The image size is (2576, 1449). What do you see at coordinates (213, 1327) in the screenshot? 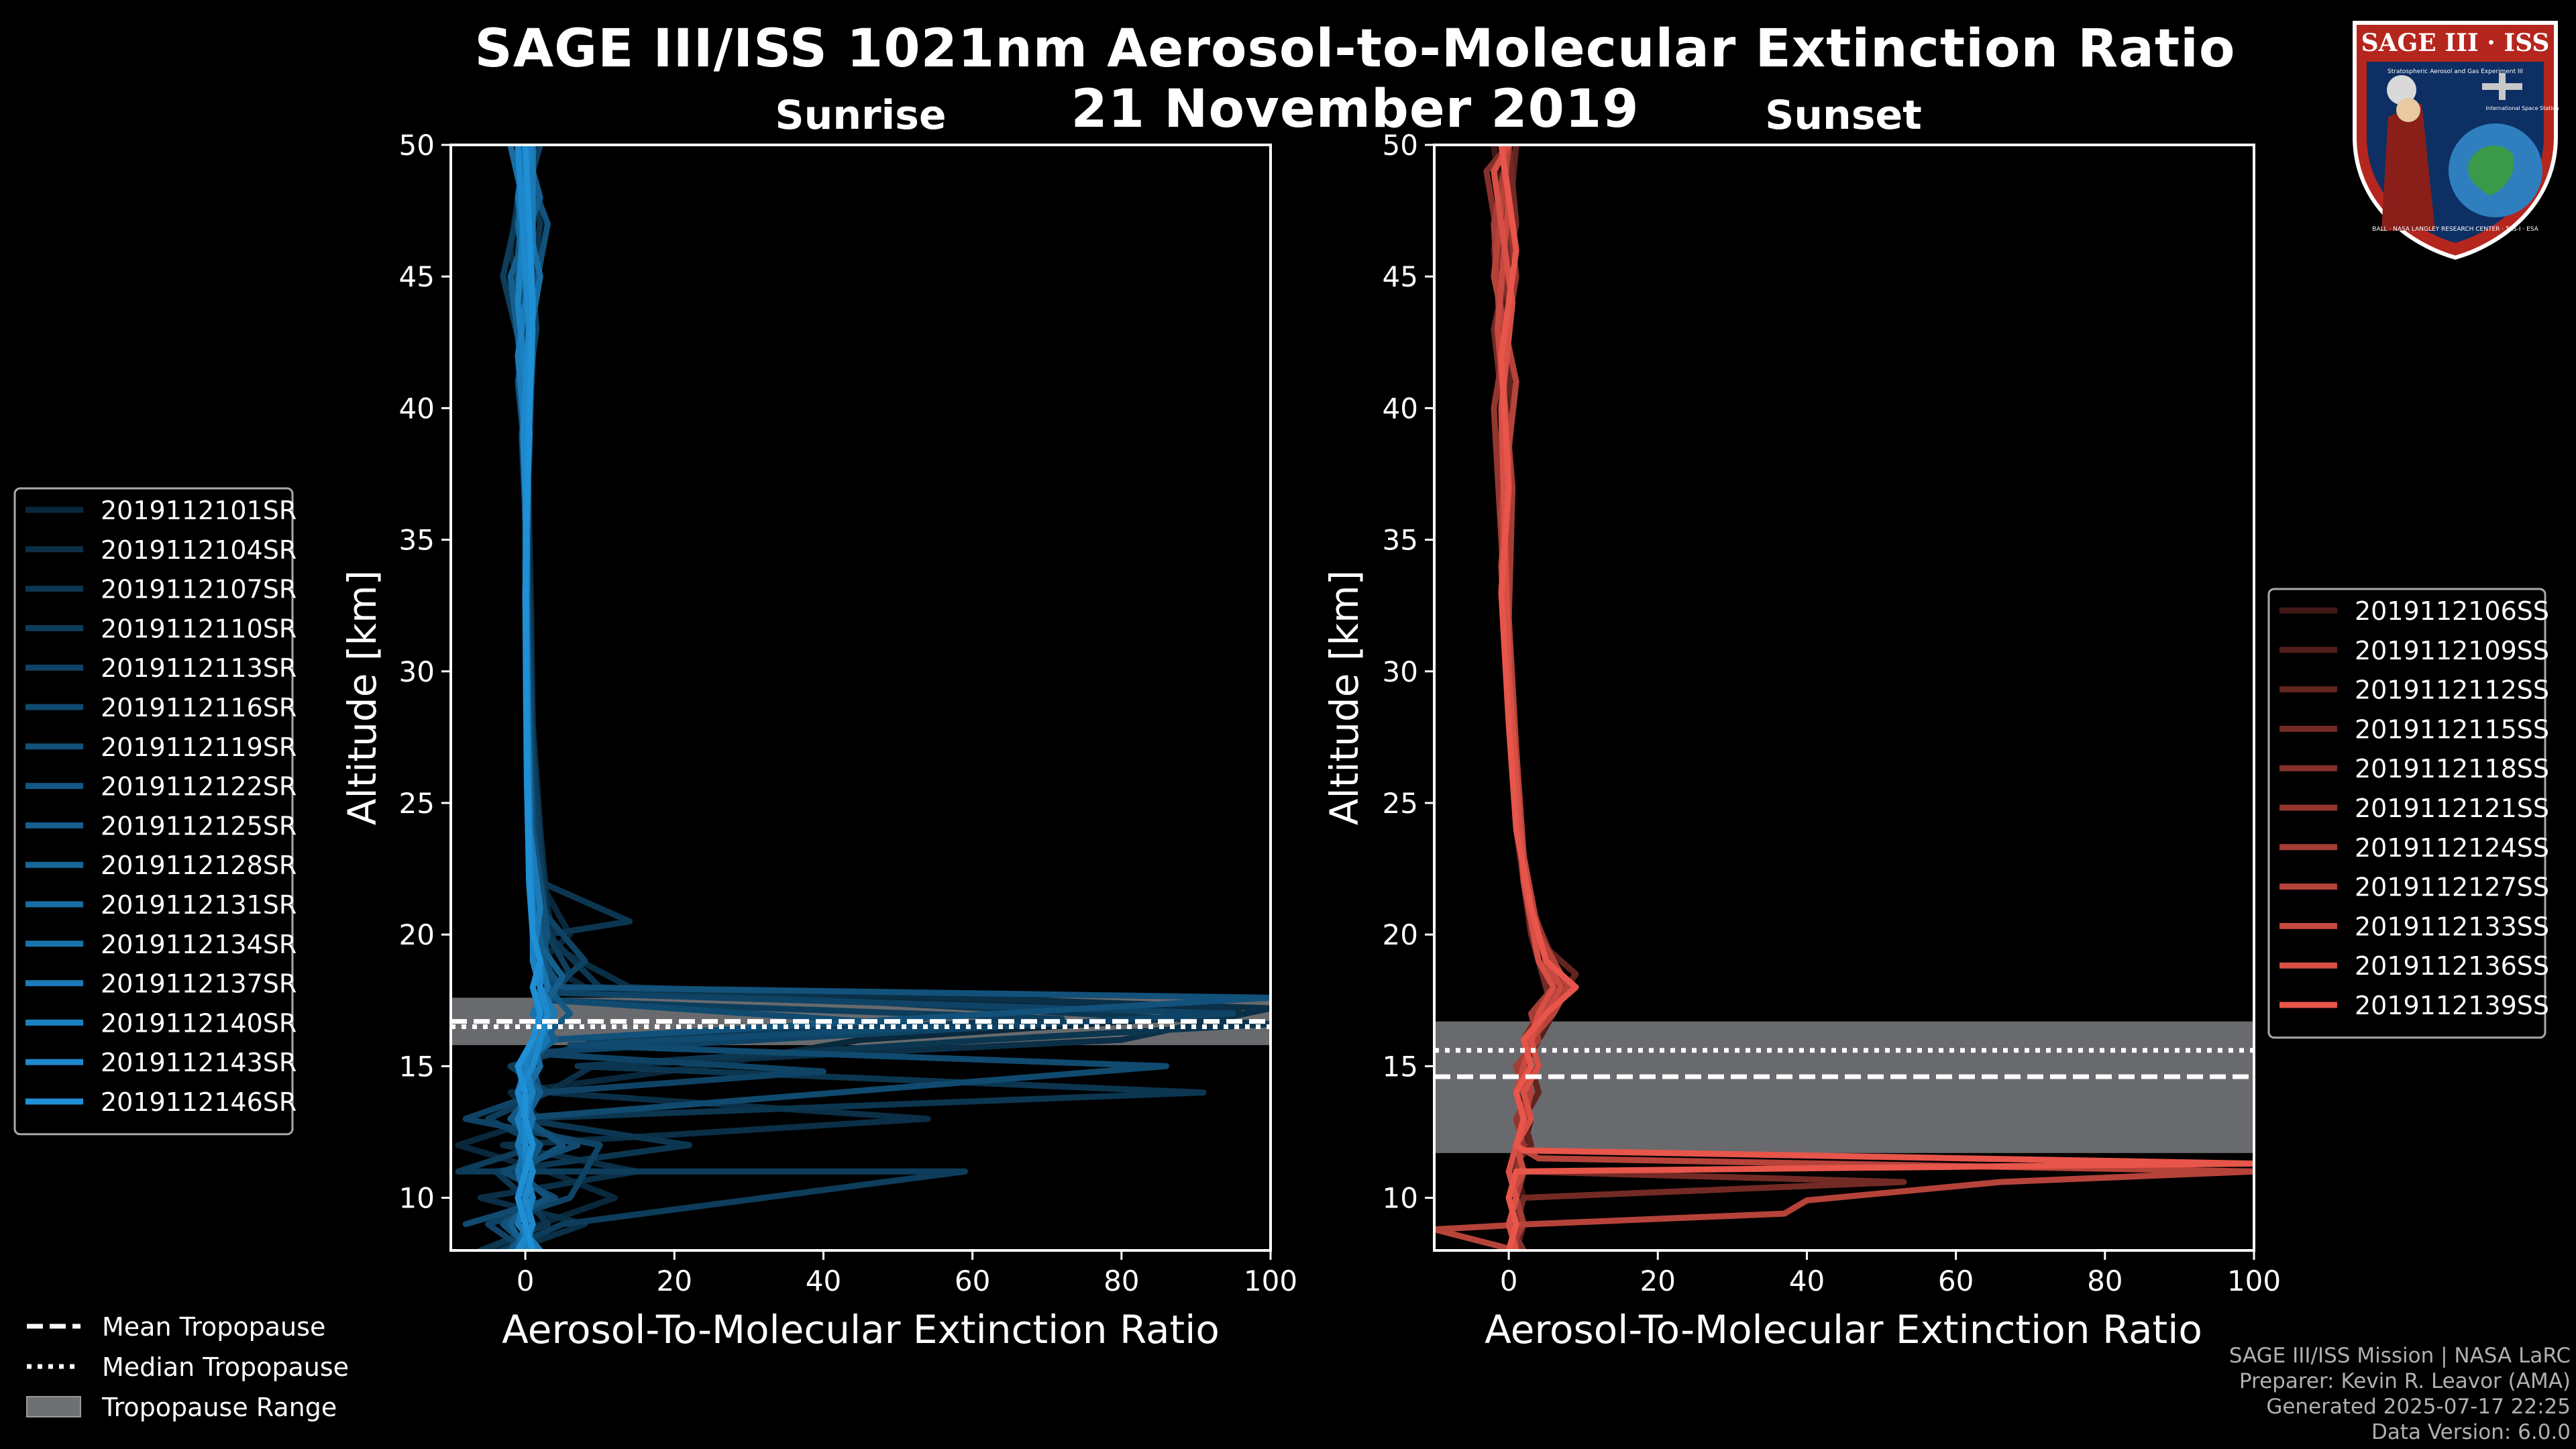
I see `mean-tropopause-label: Mean Tropopause` at bounding box center [213, 1327].